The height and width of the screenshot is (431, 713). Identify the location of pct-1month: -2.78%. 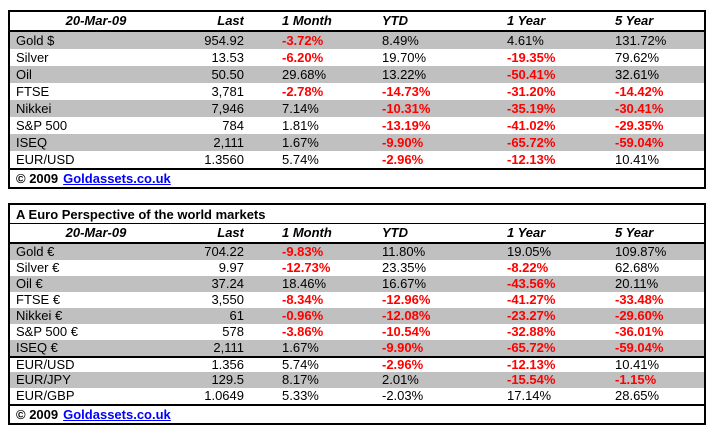
(303, 91).